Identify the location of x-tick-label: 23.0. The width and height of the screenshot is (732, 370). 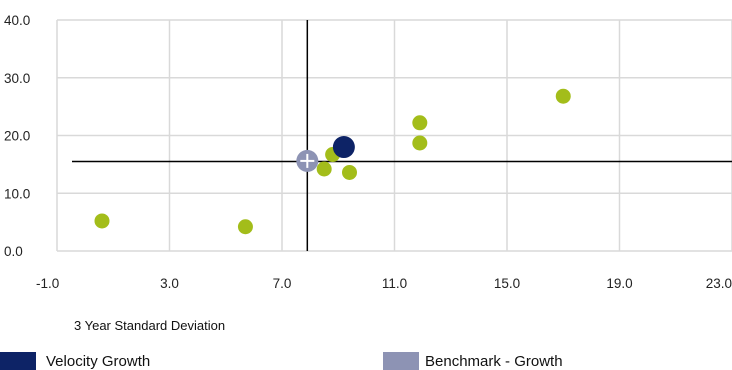
(719, 283).